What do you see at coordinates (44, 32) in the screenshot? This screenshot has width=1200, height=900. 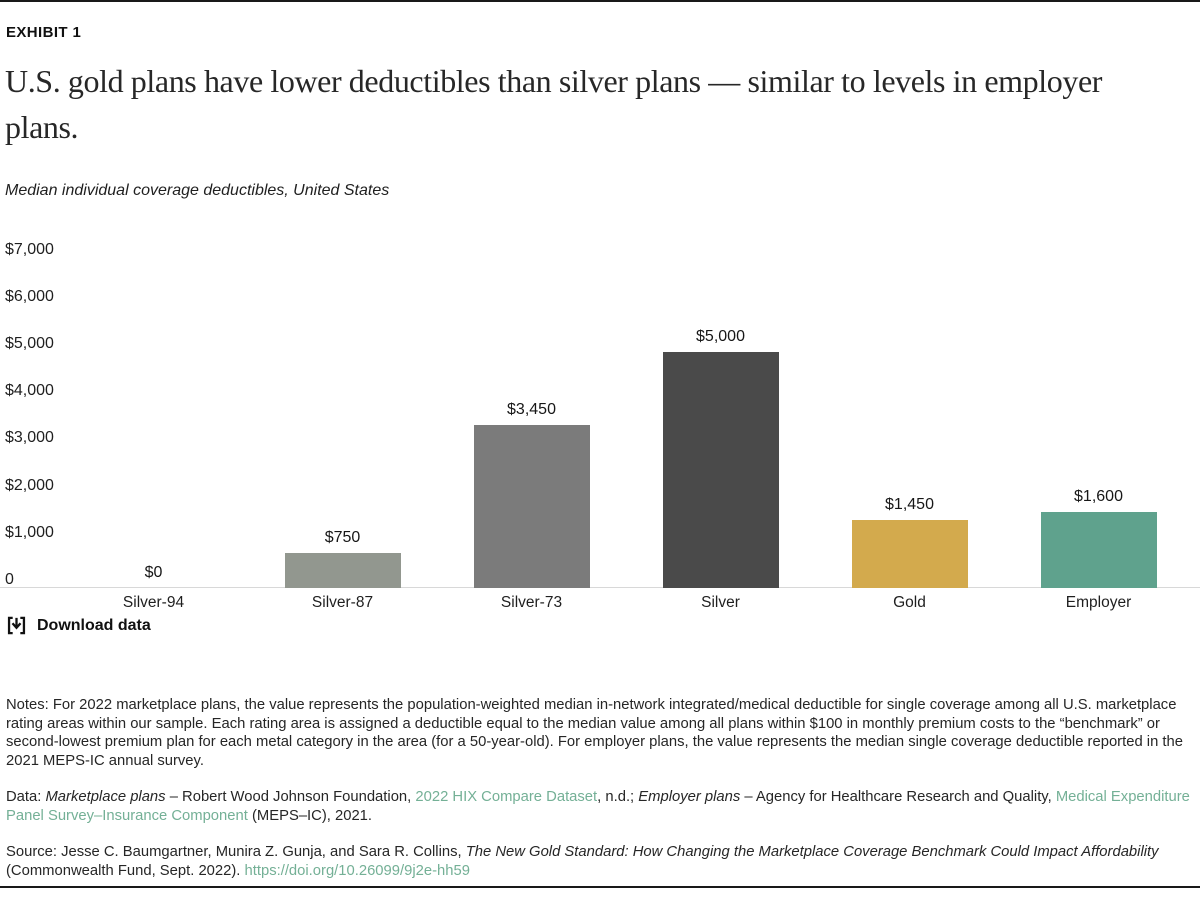 I see `exhibit-label: EXHIBIT 1` at bounding box center [44, 32].